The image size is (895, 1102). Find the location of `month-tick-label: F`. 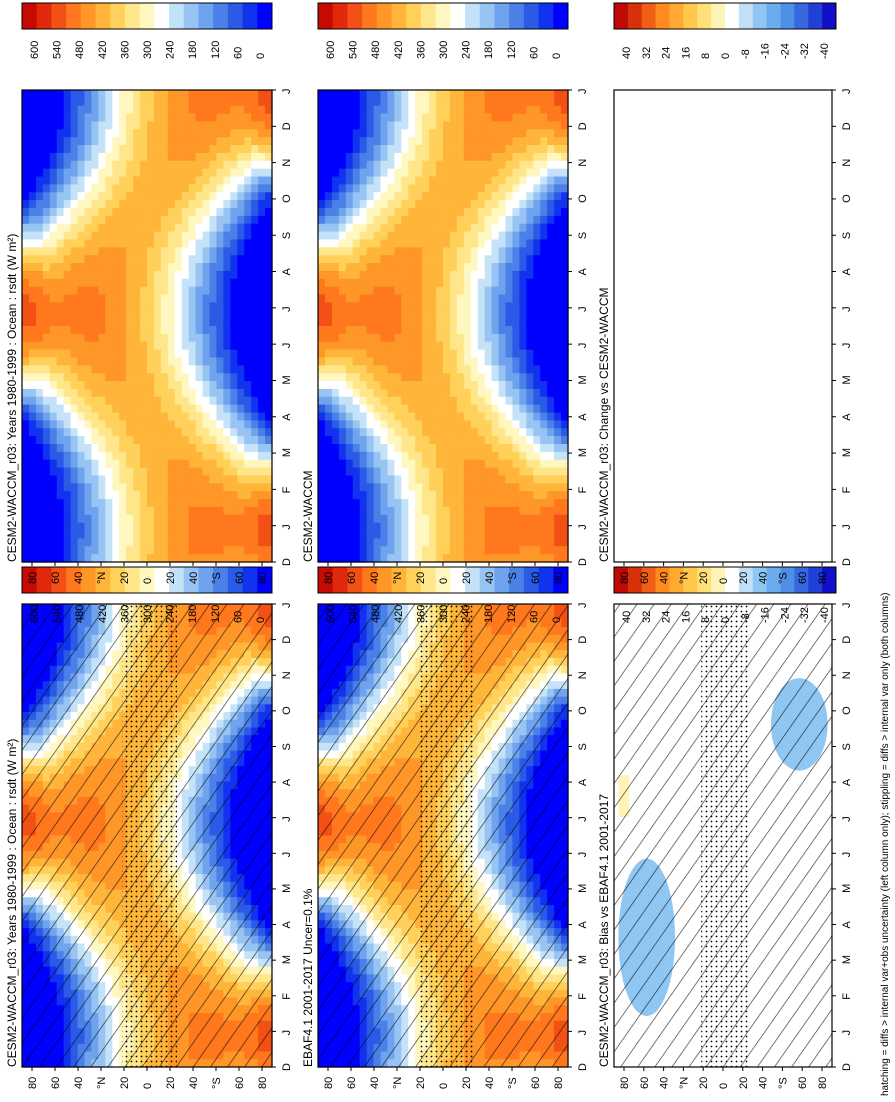

month-tick-label: F is located at coordinates (287, 996).